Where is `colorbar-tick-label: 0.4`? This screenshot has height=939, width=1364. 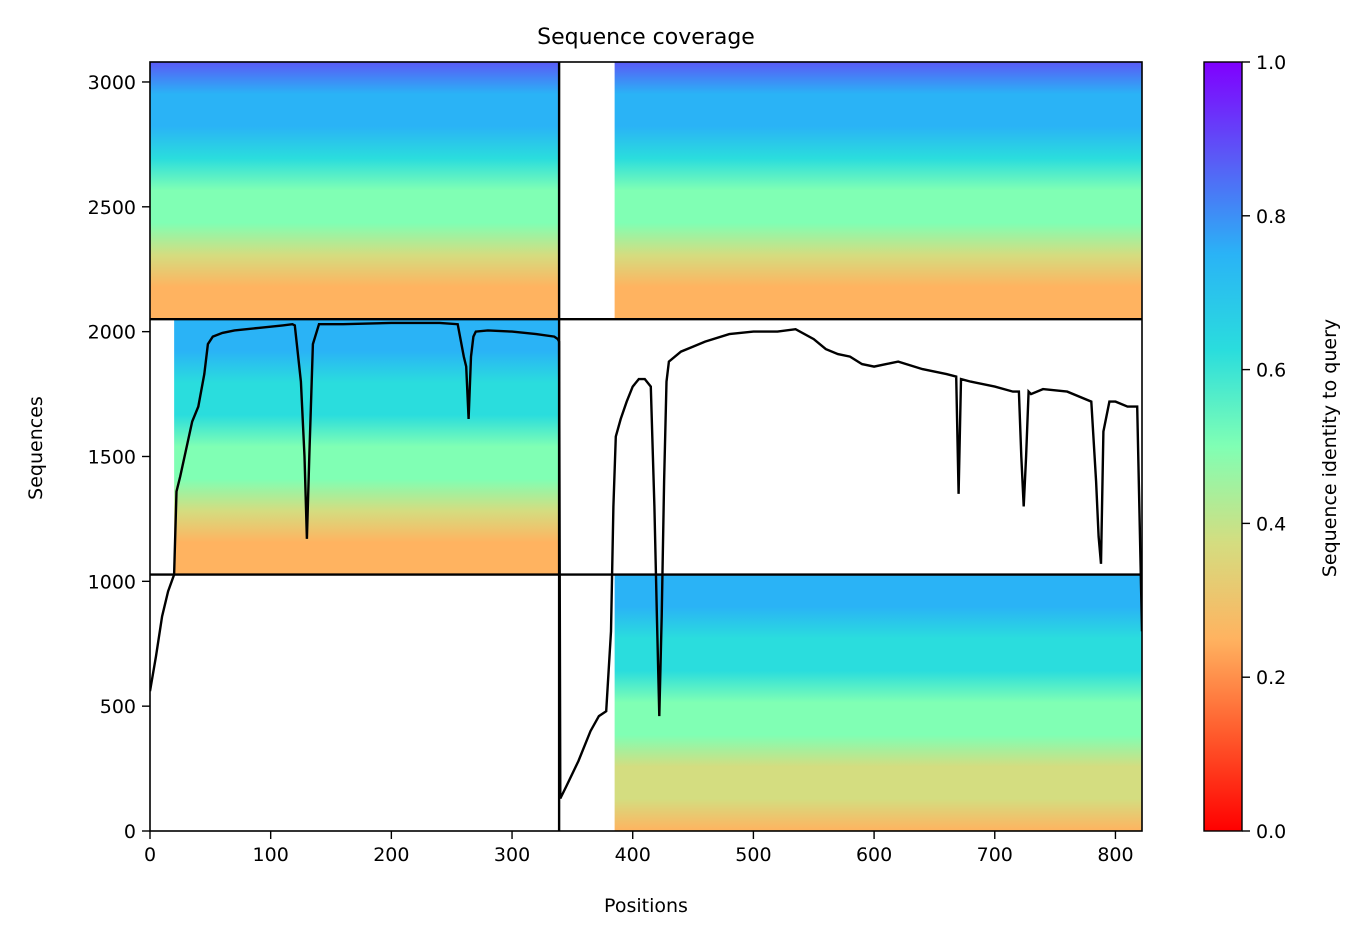 colorbar-tick-label: 0.4 is located at coordinates (1271, 524).